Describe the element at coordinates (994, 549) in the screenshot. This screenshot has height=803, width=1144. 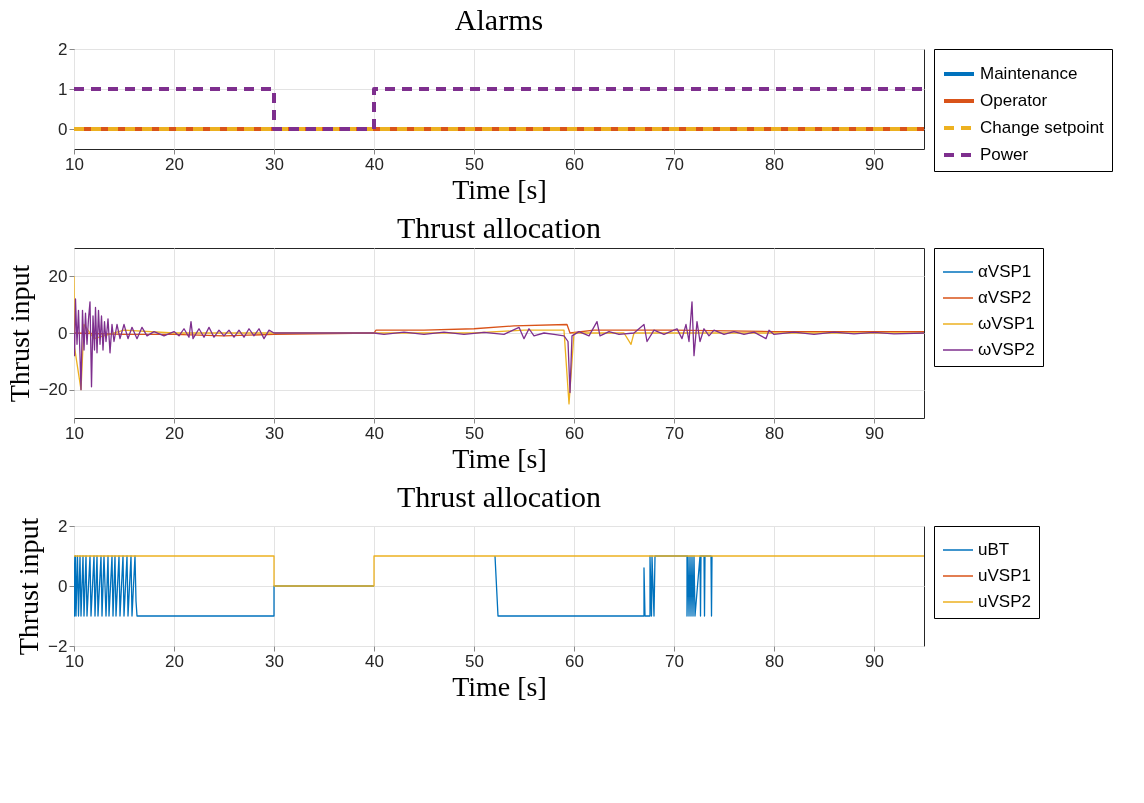
I see `legend-label: uBT` at that location.